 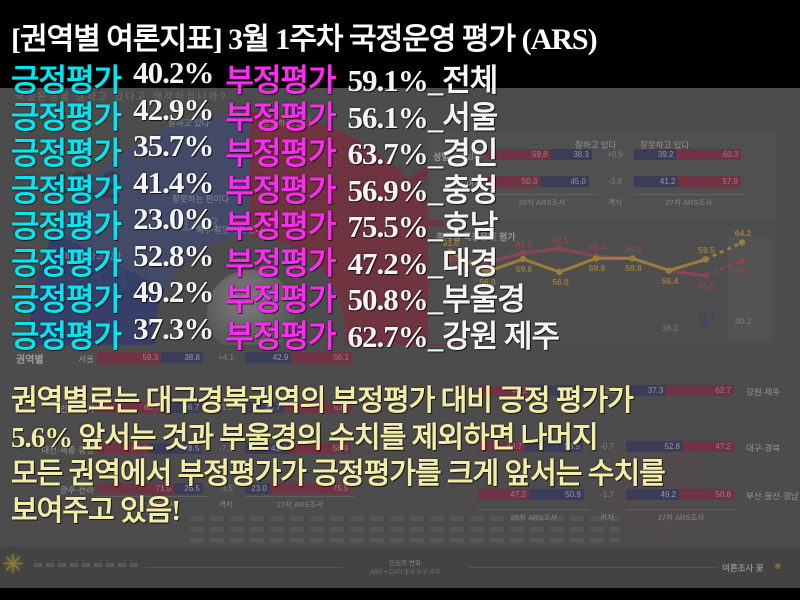 I want to click on regional-right-bar-positive-prev: 53.5, so click(x=554, y=446).